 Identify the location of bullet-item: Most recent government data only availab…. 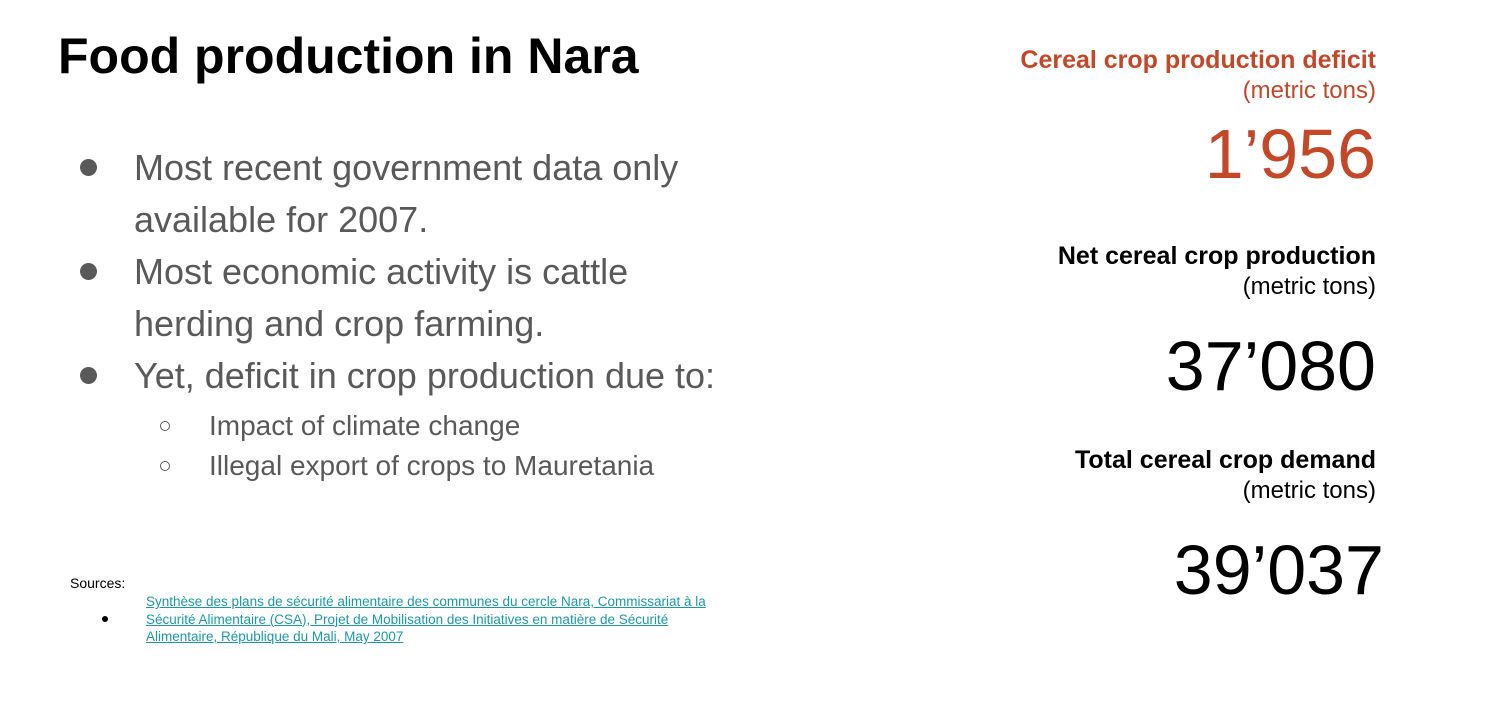
(398, 194).